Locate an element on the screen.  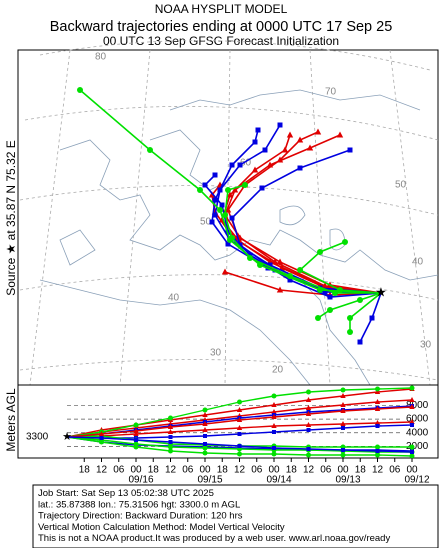
source-label: Source ★ at 35.87 N 75.32 E is located at coordinates (11, 218).